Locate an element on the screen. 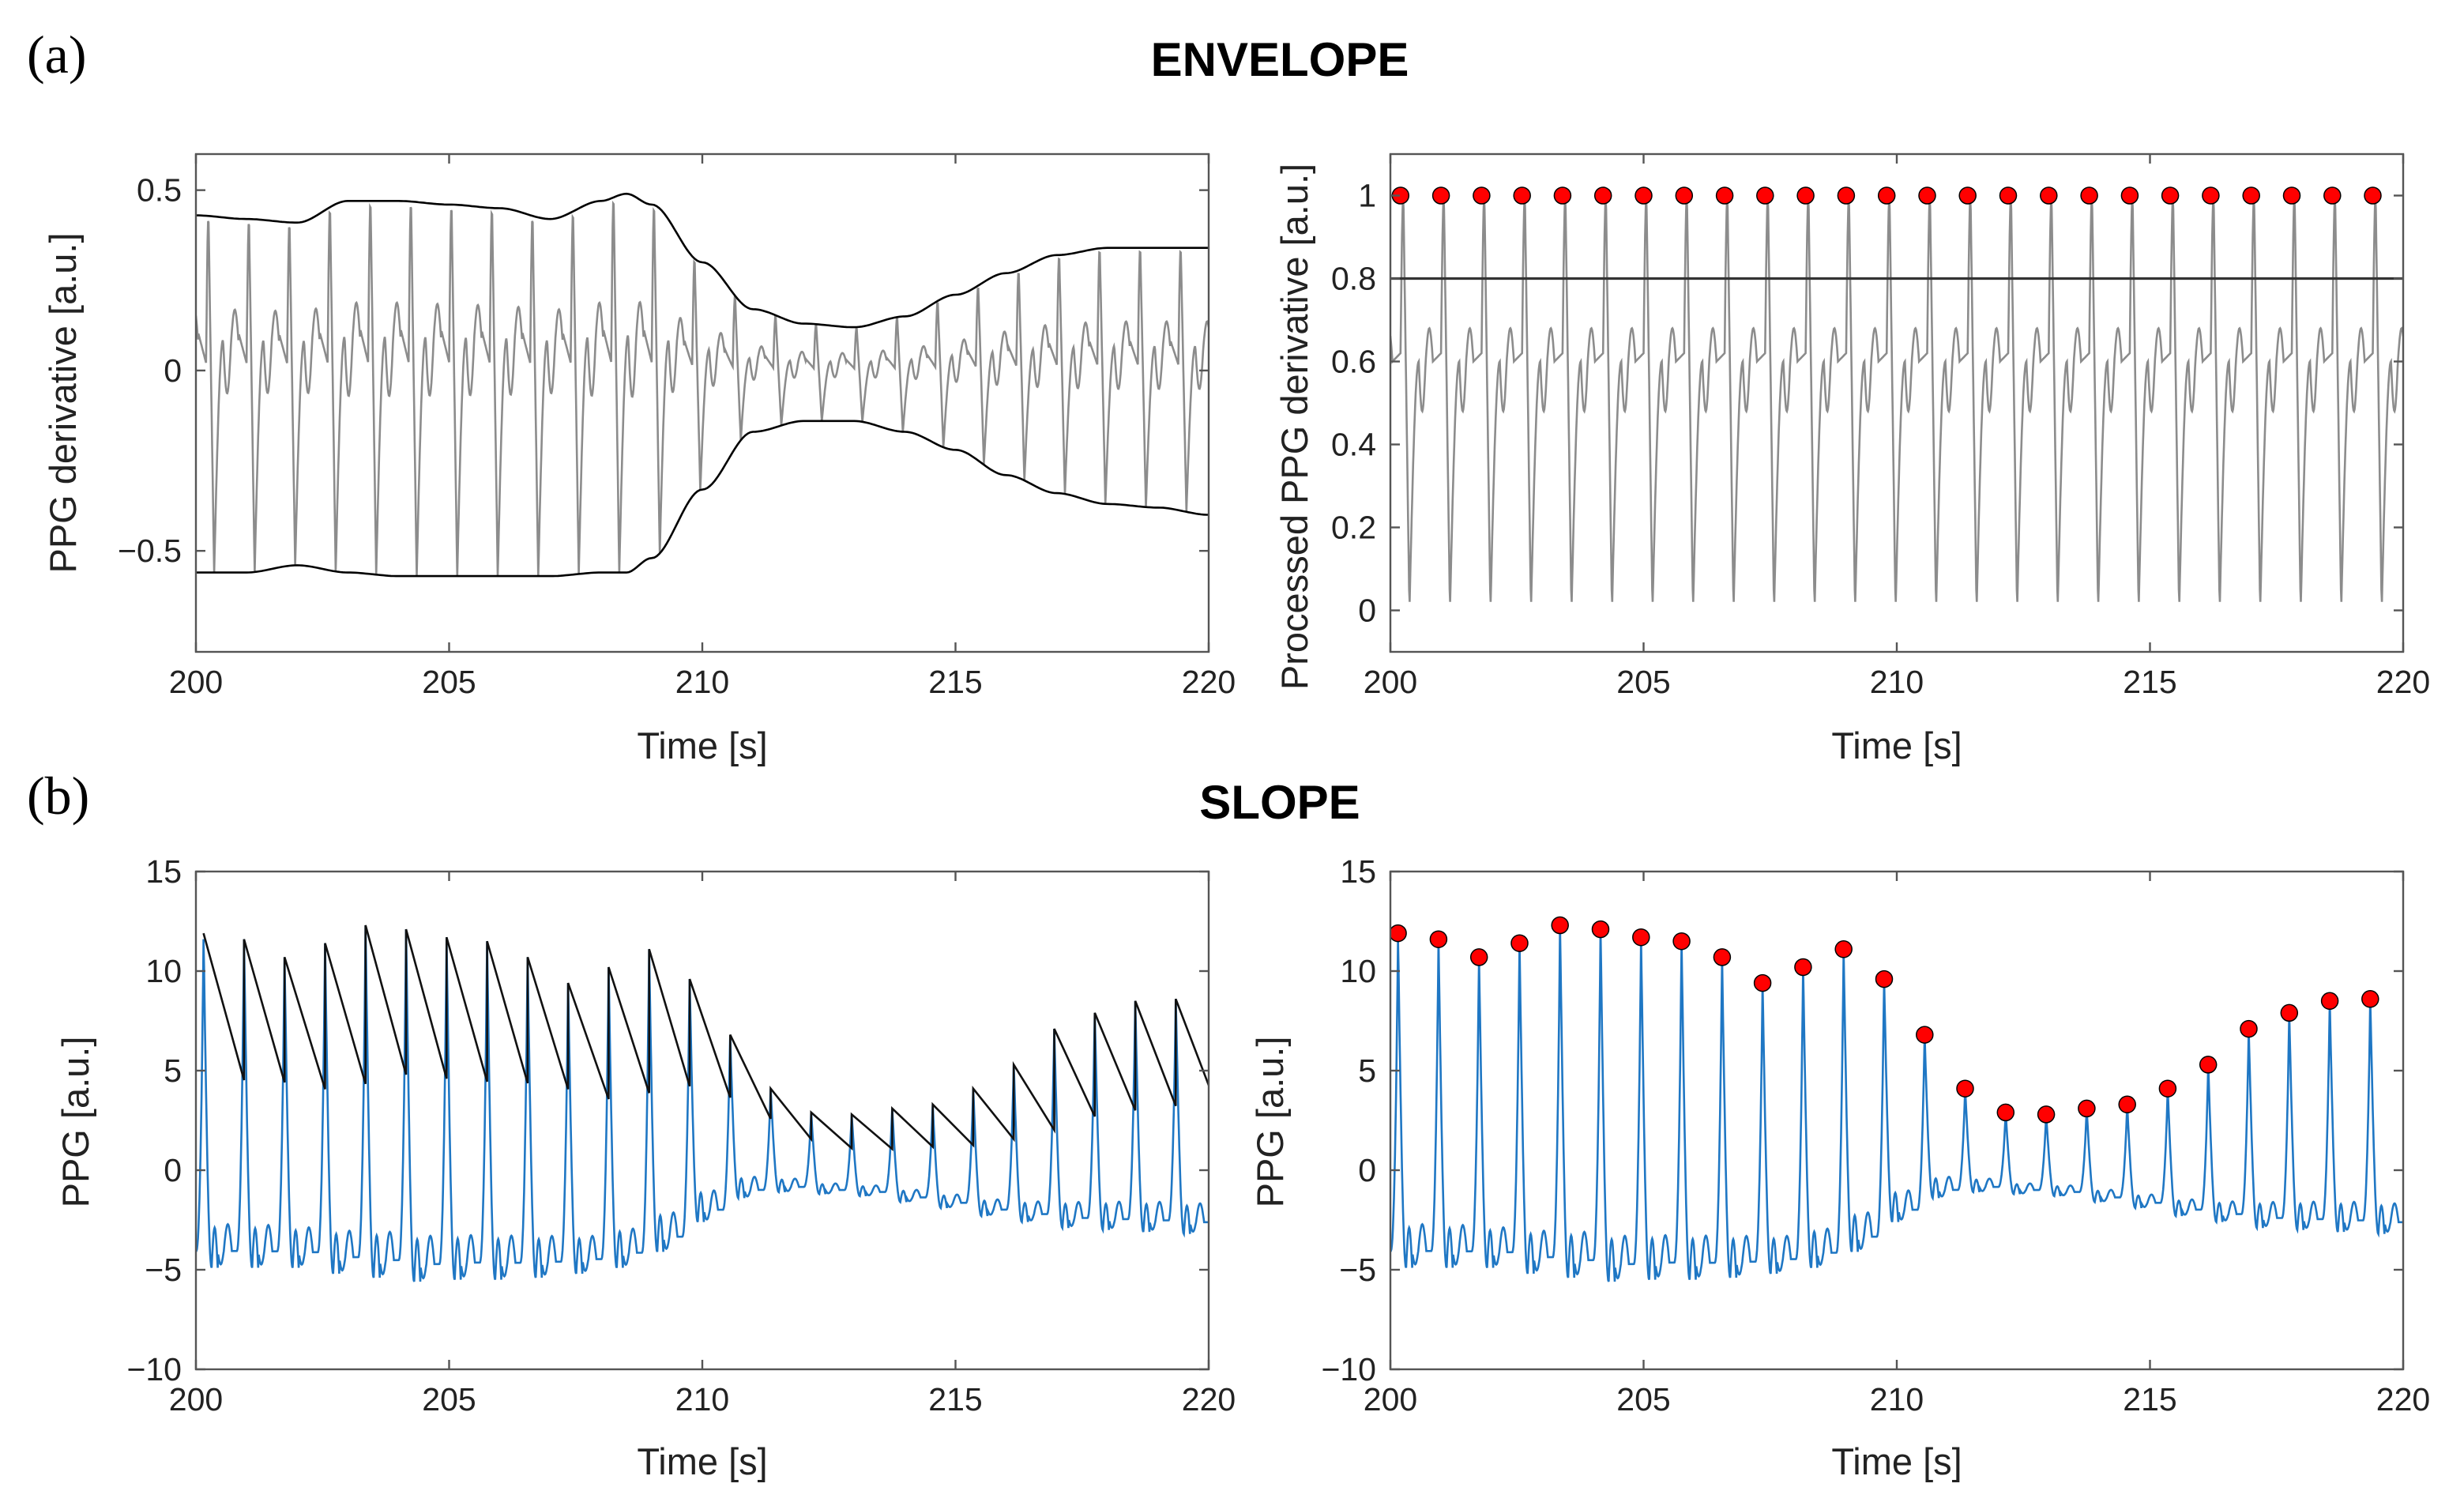 The width and height of the screenshot is (2464, 1506). slope-title: SLOPE is located at coordinates (1279, 802).